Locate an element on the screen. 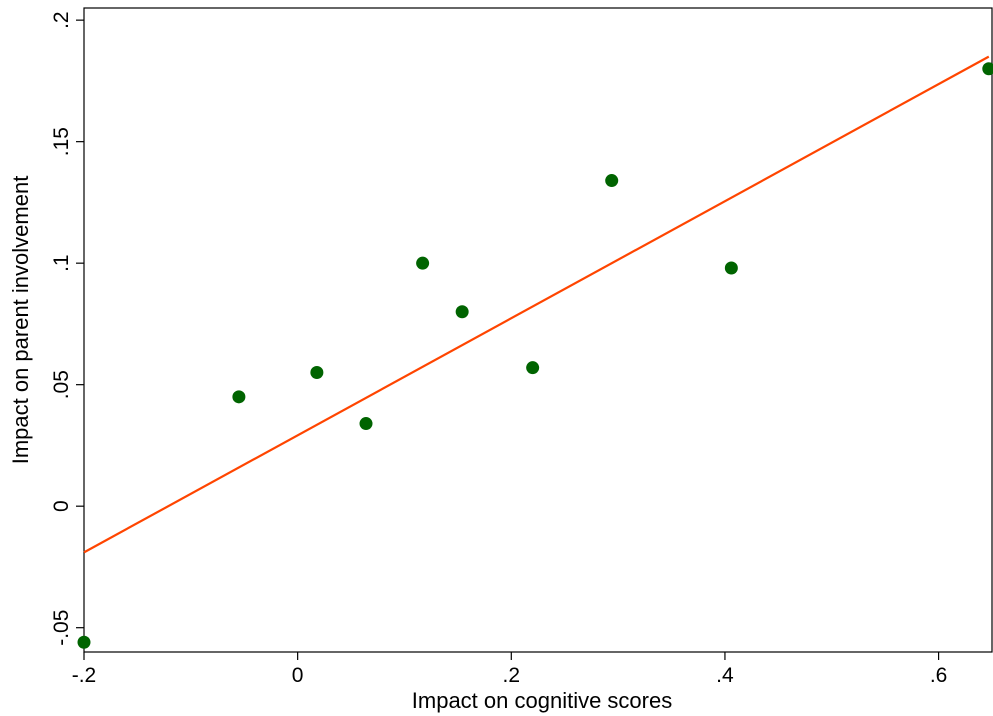  x-tick-label: -.2 is located at coordinates (84, 675).